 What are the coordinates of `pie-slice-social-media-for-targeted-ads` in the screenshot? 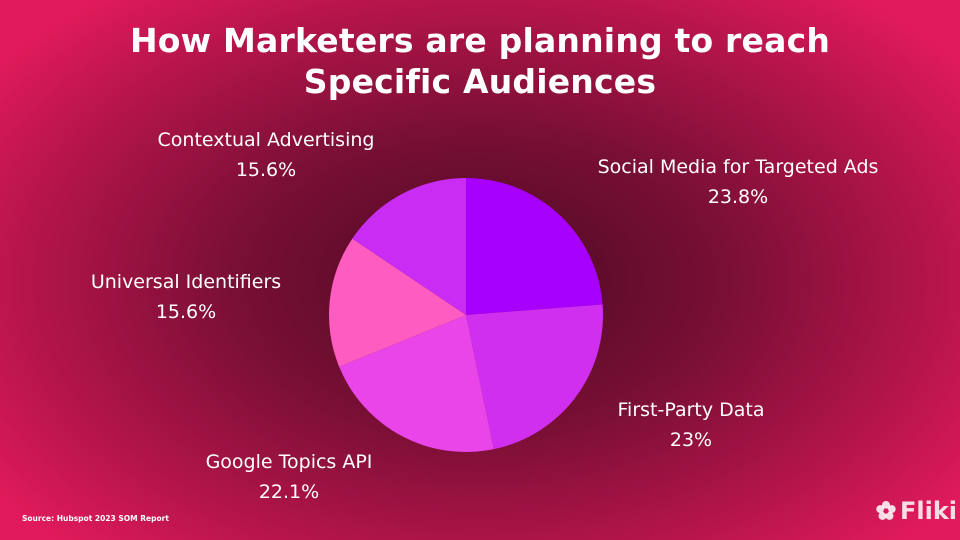 It's located at (534, 246).